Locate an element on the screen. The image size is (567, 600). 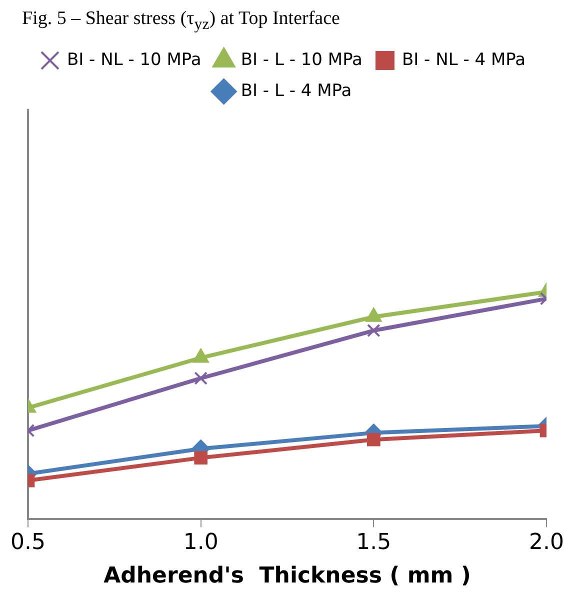
chart-title: Fig. 5 – Shear stress (τ$_{yz}$) at Top Interface is located at coordinates (181, 21).